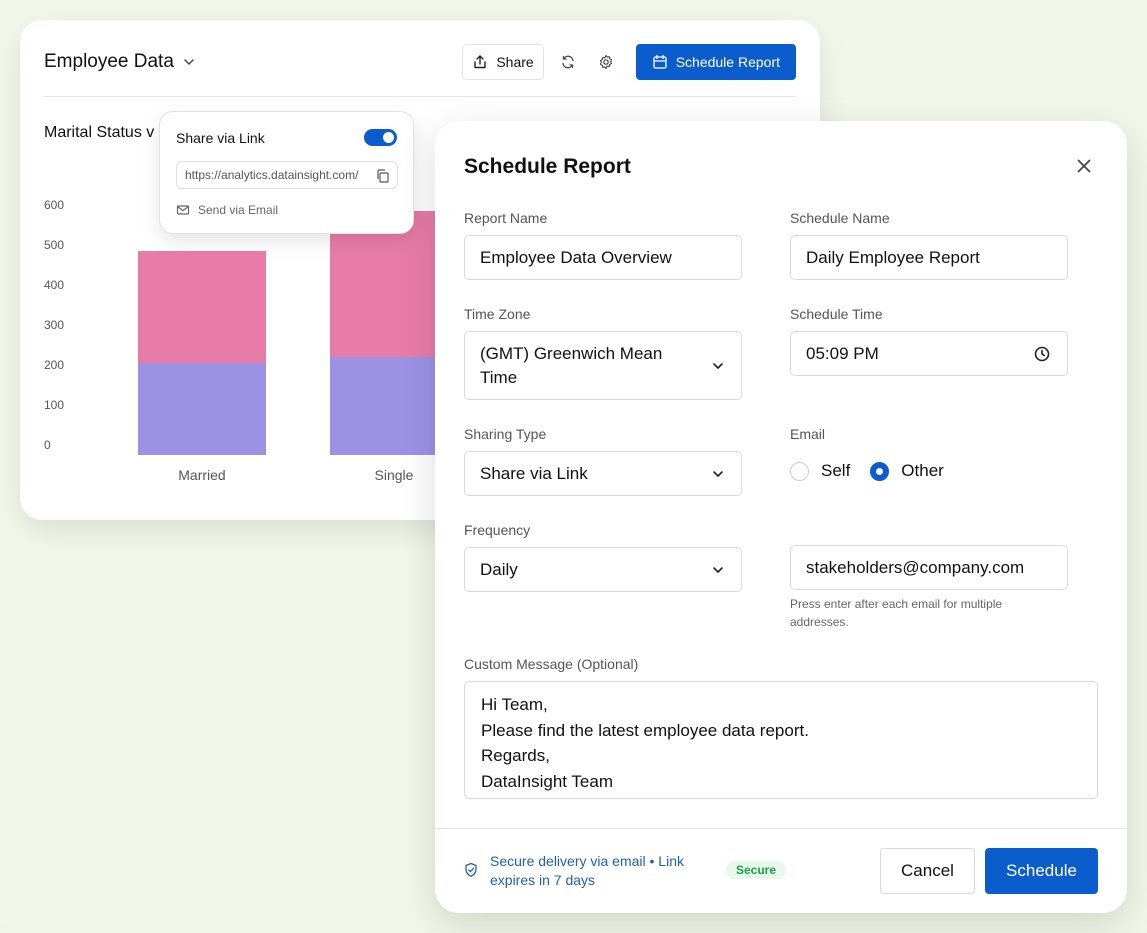 This screenshot has height=933, width=1147. What do you see at coordinates (606, 62) in the screenshot?
I see `gear-icon` at bounding box center [606, 62].